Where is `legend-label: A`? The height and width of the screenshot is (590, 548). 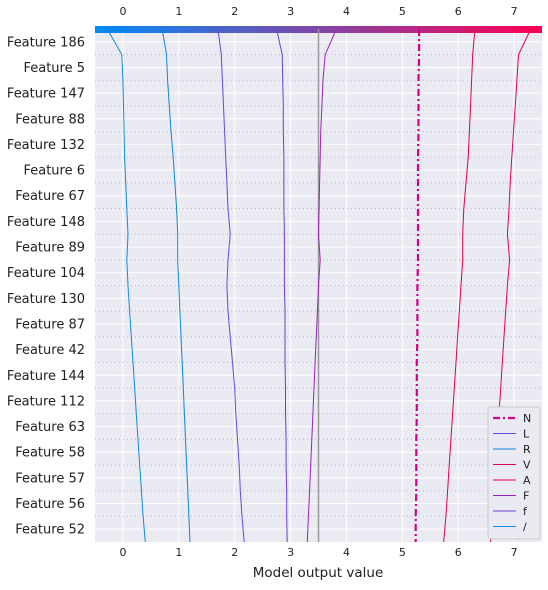
legend-label: A is located at coordinates (527, 480).